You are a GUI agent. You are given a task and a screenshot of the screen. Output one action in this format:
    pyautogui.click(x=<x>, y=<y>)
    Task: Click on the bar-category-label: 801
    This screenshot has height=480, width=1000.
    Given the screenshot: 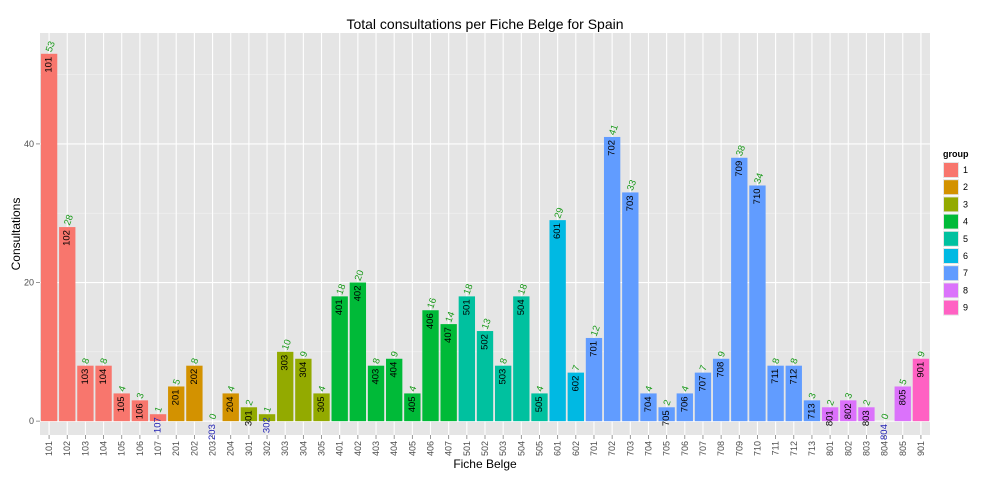 What is the action you would take?
    pyautogui.click(x=830, y=418)
    